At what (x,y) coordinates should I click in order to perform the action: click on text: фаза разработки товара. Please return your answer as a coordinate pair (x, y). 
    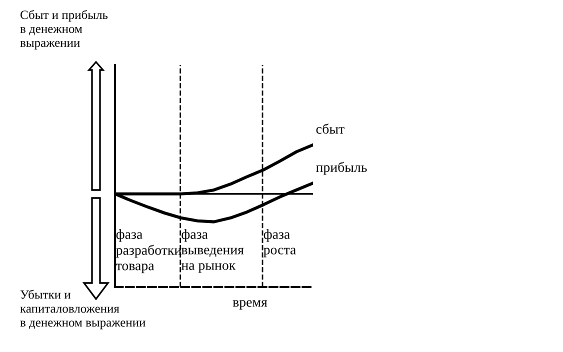
    Looking at the image, I should click on (149, 251).